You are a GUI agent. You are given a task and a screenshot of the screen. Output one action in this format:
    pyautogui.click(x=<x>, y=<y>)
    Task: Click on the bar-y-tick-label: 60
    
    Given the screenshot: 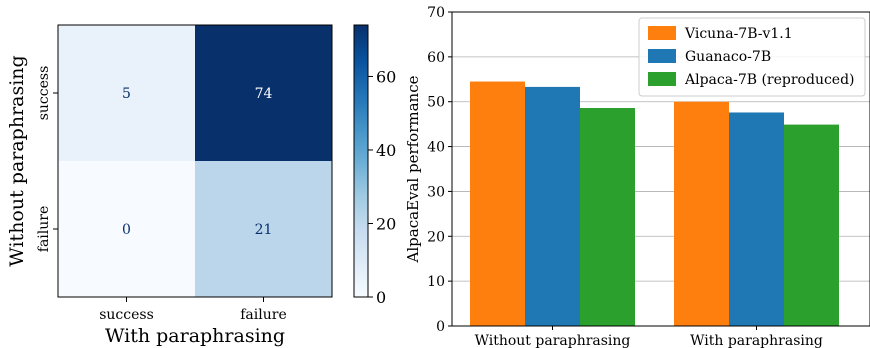 What is the action you would take?
    pyautogui.click(x=436, y=58)
    